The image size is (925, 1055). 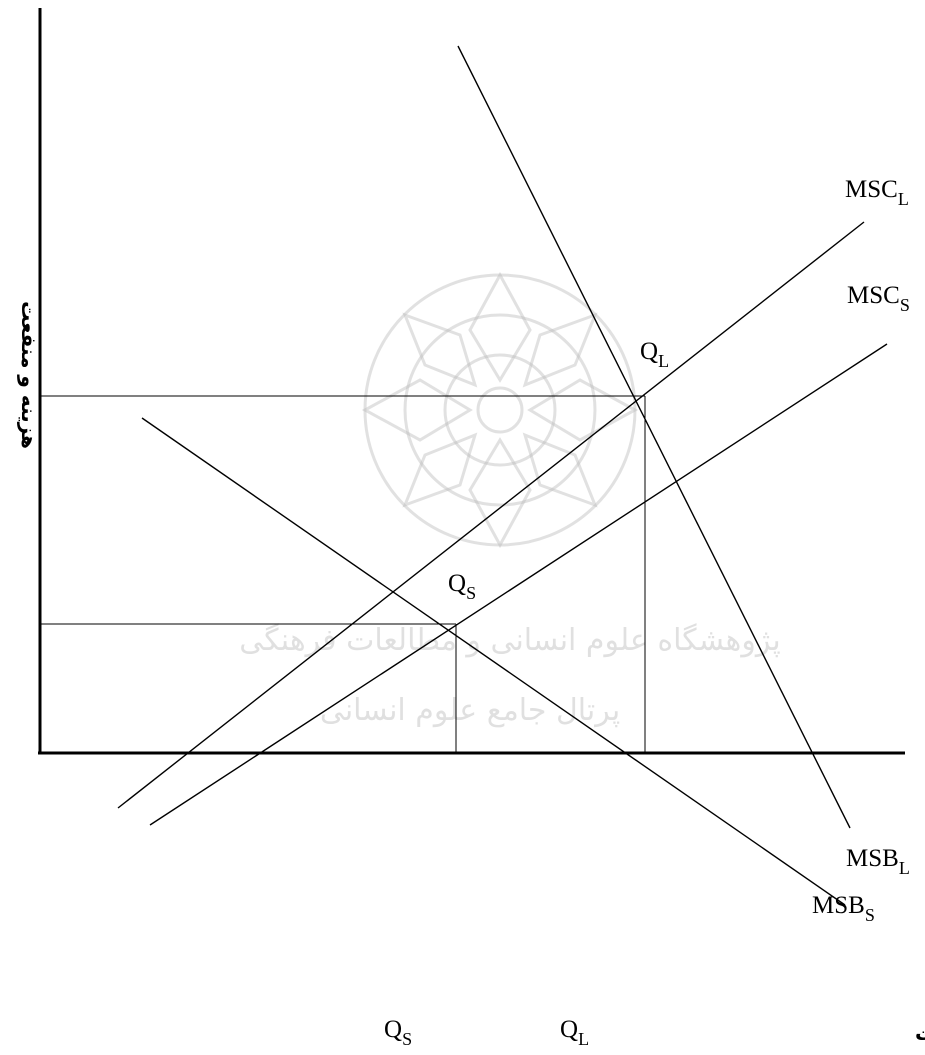 What do you see at coordinates (920, 1033) in the screenshot?
I see `x-axis-title: کیفیت و محیط زیست` at bounding box center [920, 1033].